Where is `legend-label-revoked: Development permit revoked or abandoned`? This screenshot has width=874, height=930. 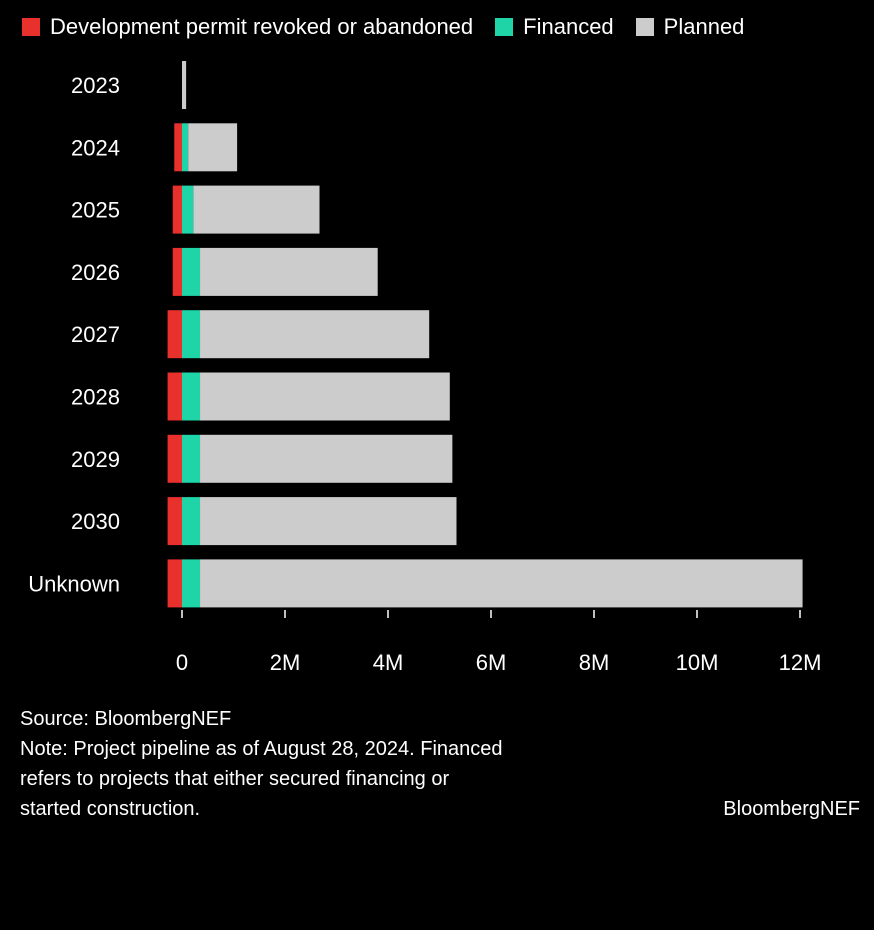
legend-label-revoked: Development permit revoked or abandoned is located at coordinates (262, 26).